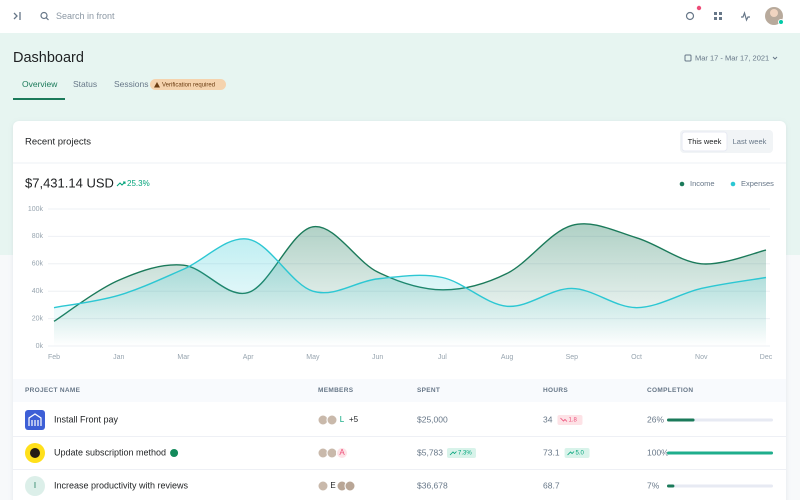 This screenshot has height=500, width=800. I want to click on activity, so click(745, 16).